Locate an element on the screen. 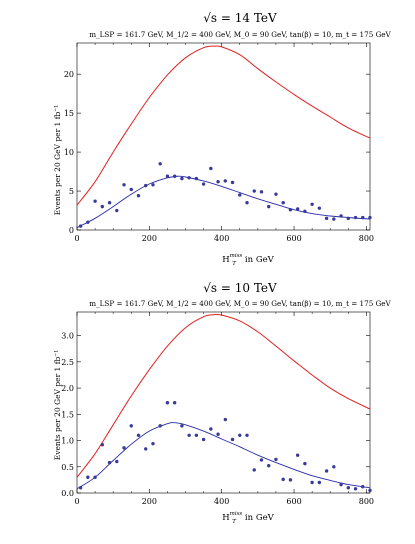 The width and height of the screenshot is (415, 544). y-tick-label: 20 is located at coordinates (69, 74).